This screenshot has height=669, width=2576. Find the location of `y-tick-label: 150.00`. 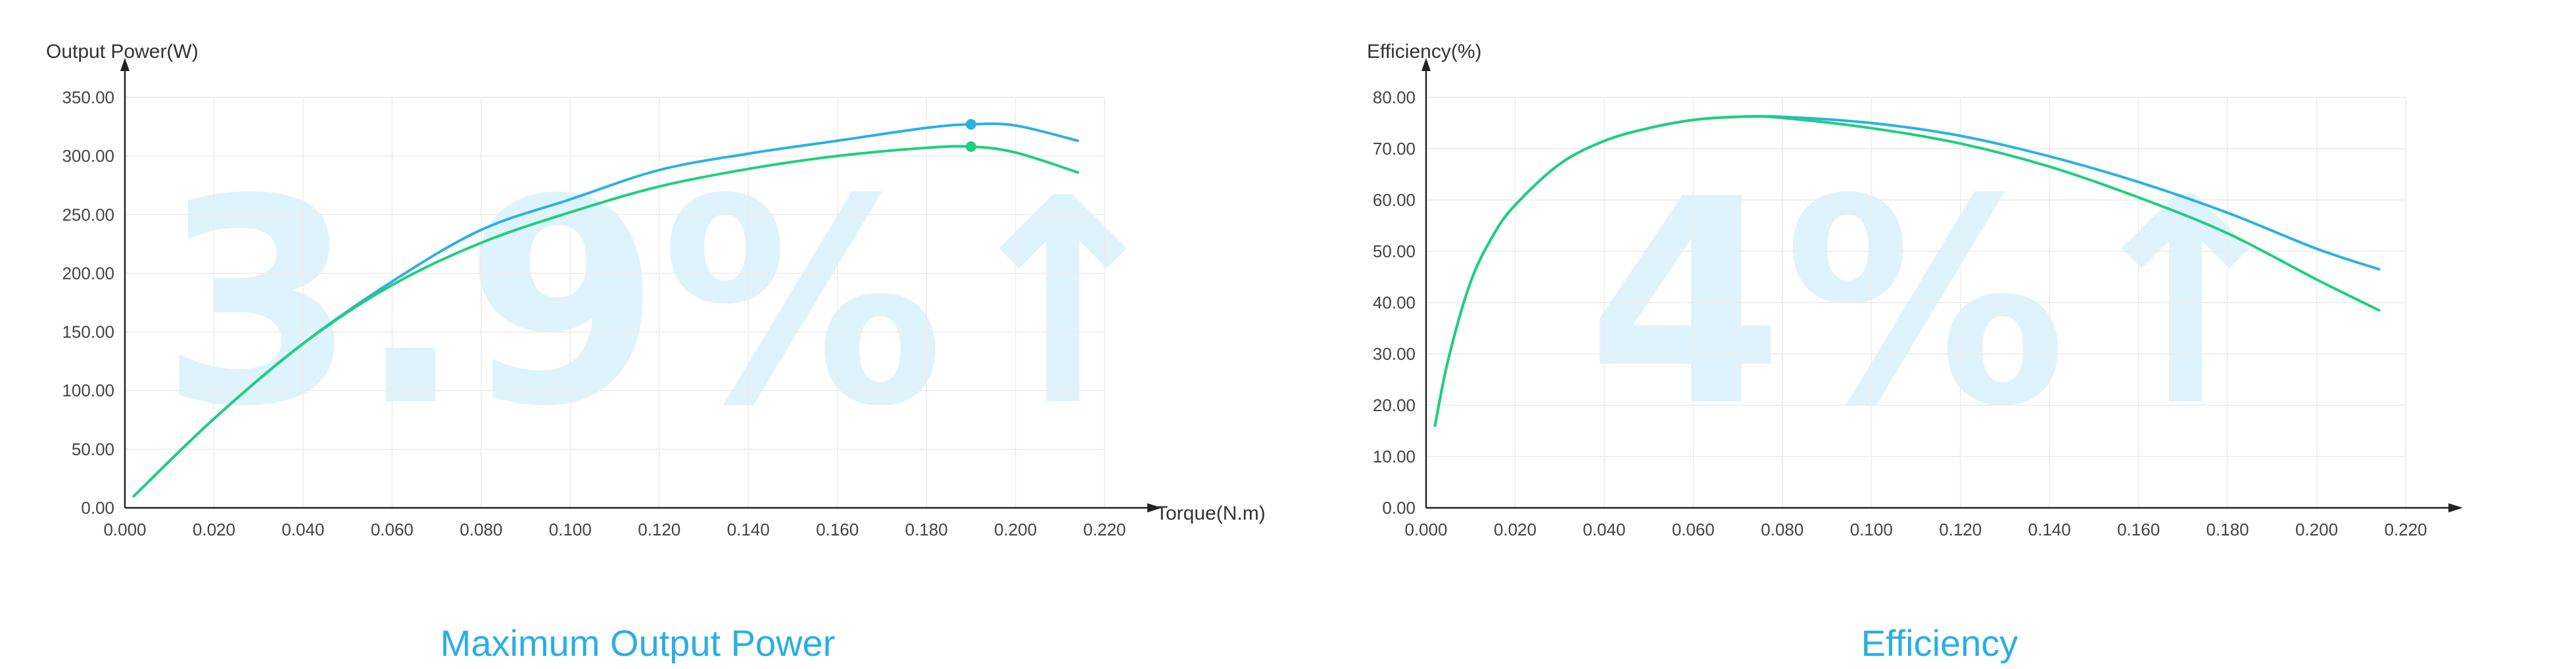

y-tick-label: 150.00 is located at coordinates (88, 332).